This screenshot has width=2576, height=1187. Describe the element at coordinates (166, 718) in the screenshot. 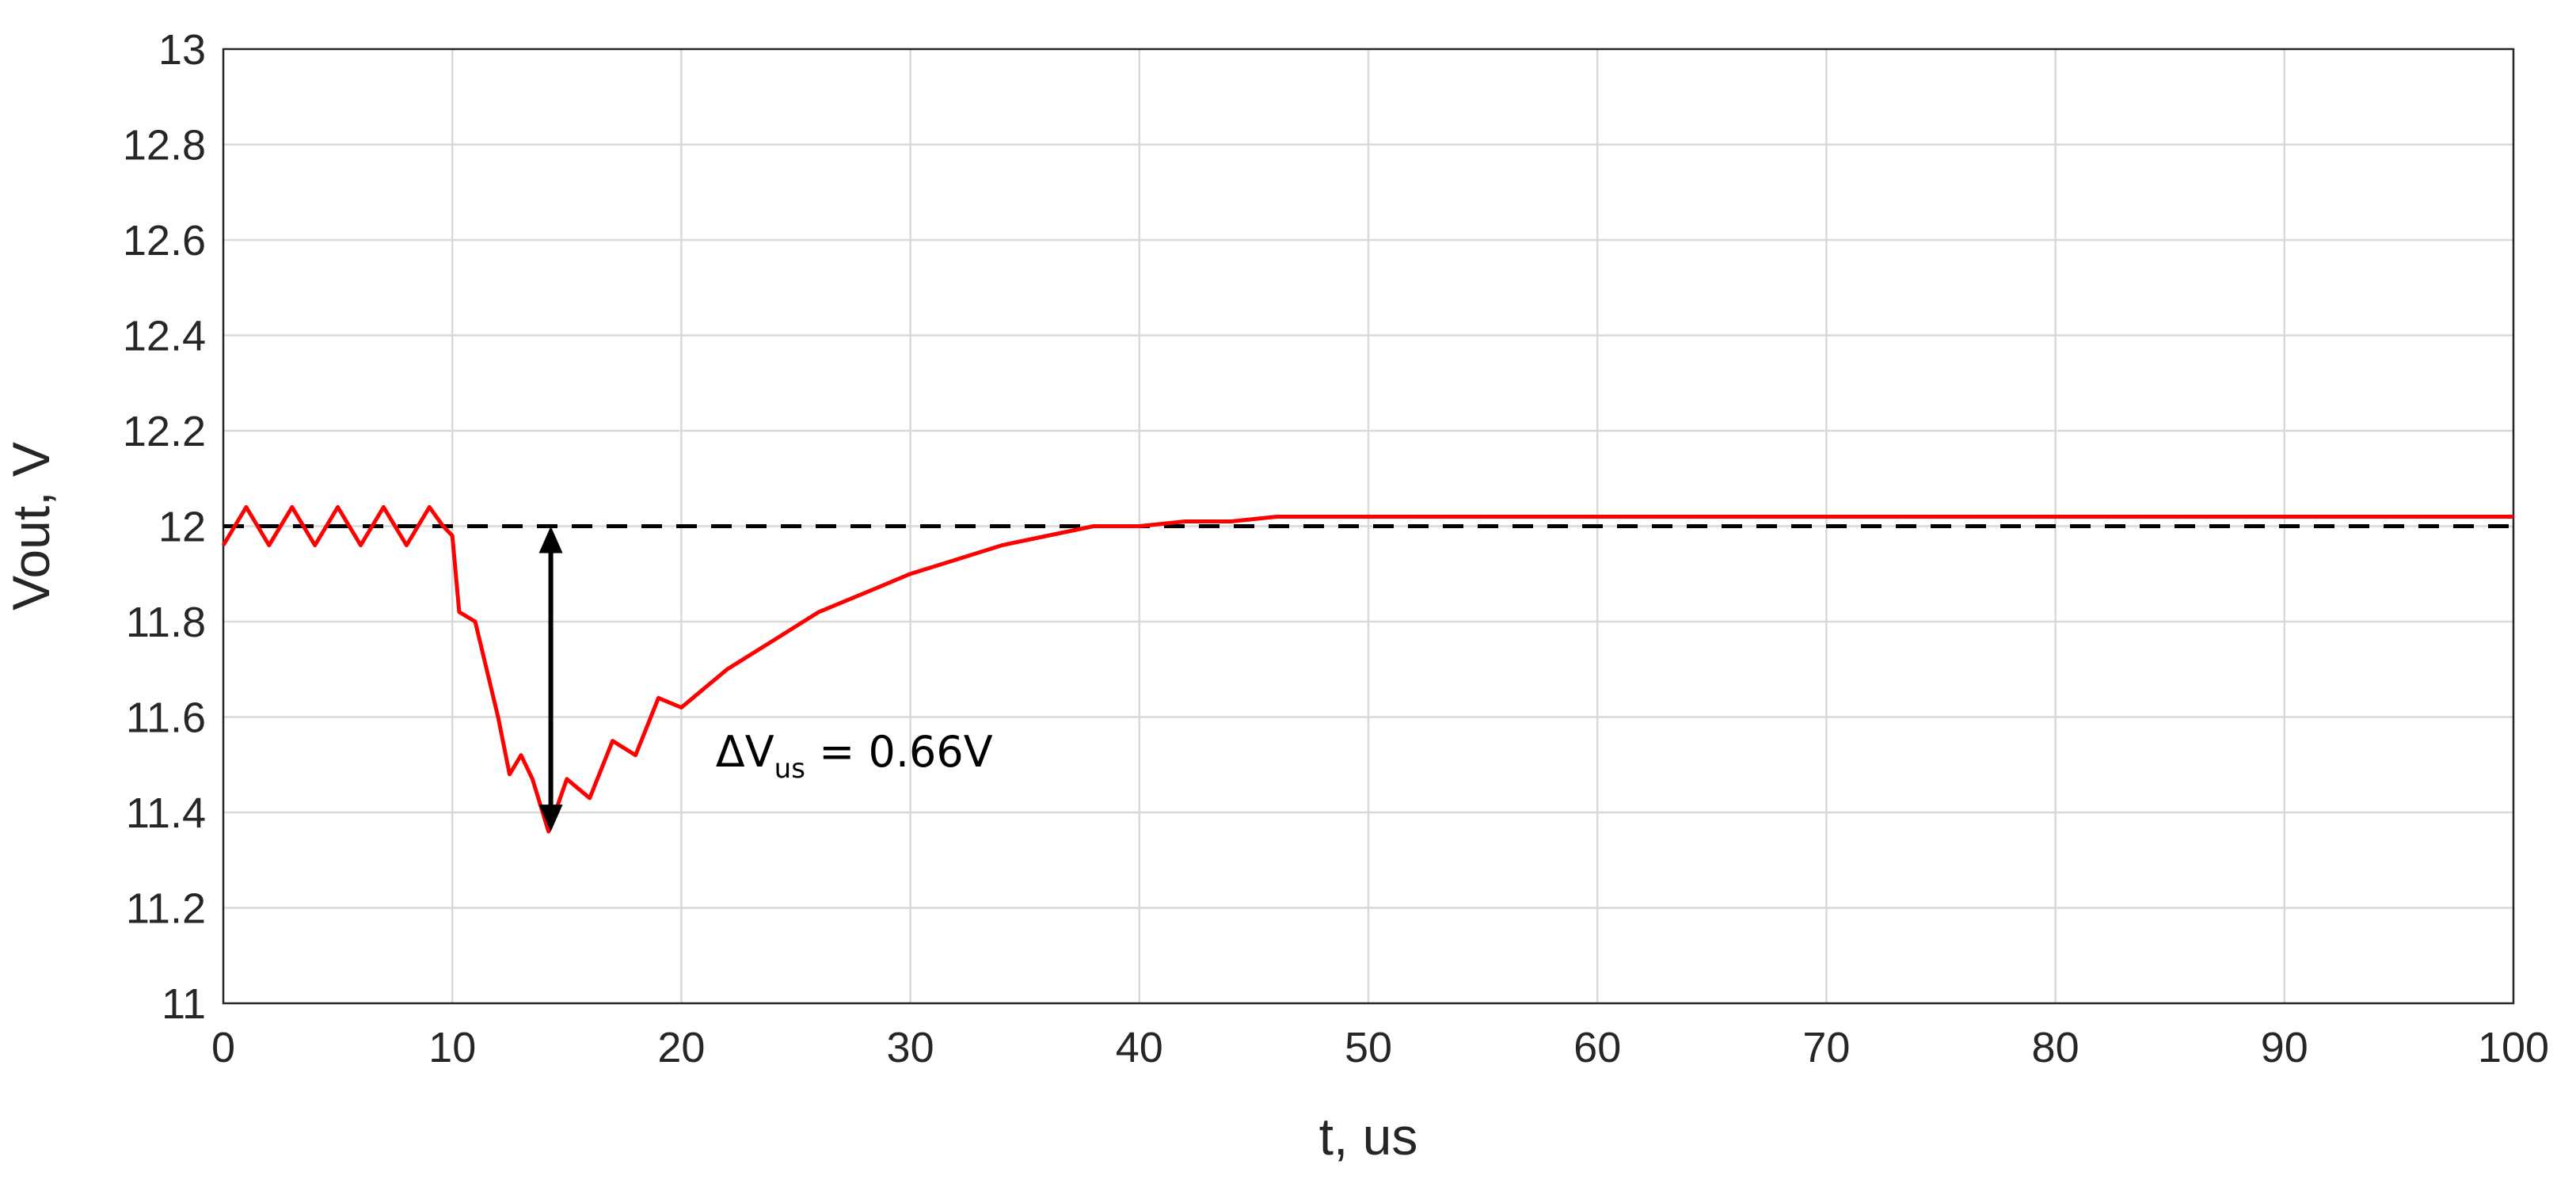

I see `y-tick-label: 11.6` at that location.